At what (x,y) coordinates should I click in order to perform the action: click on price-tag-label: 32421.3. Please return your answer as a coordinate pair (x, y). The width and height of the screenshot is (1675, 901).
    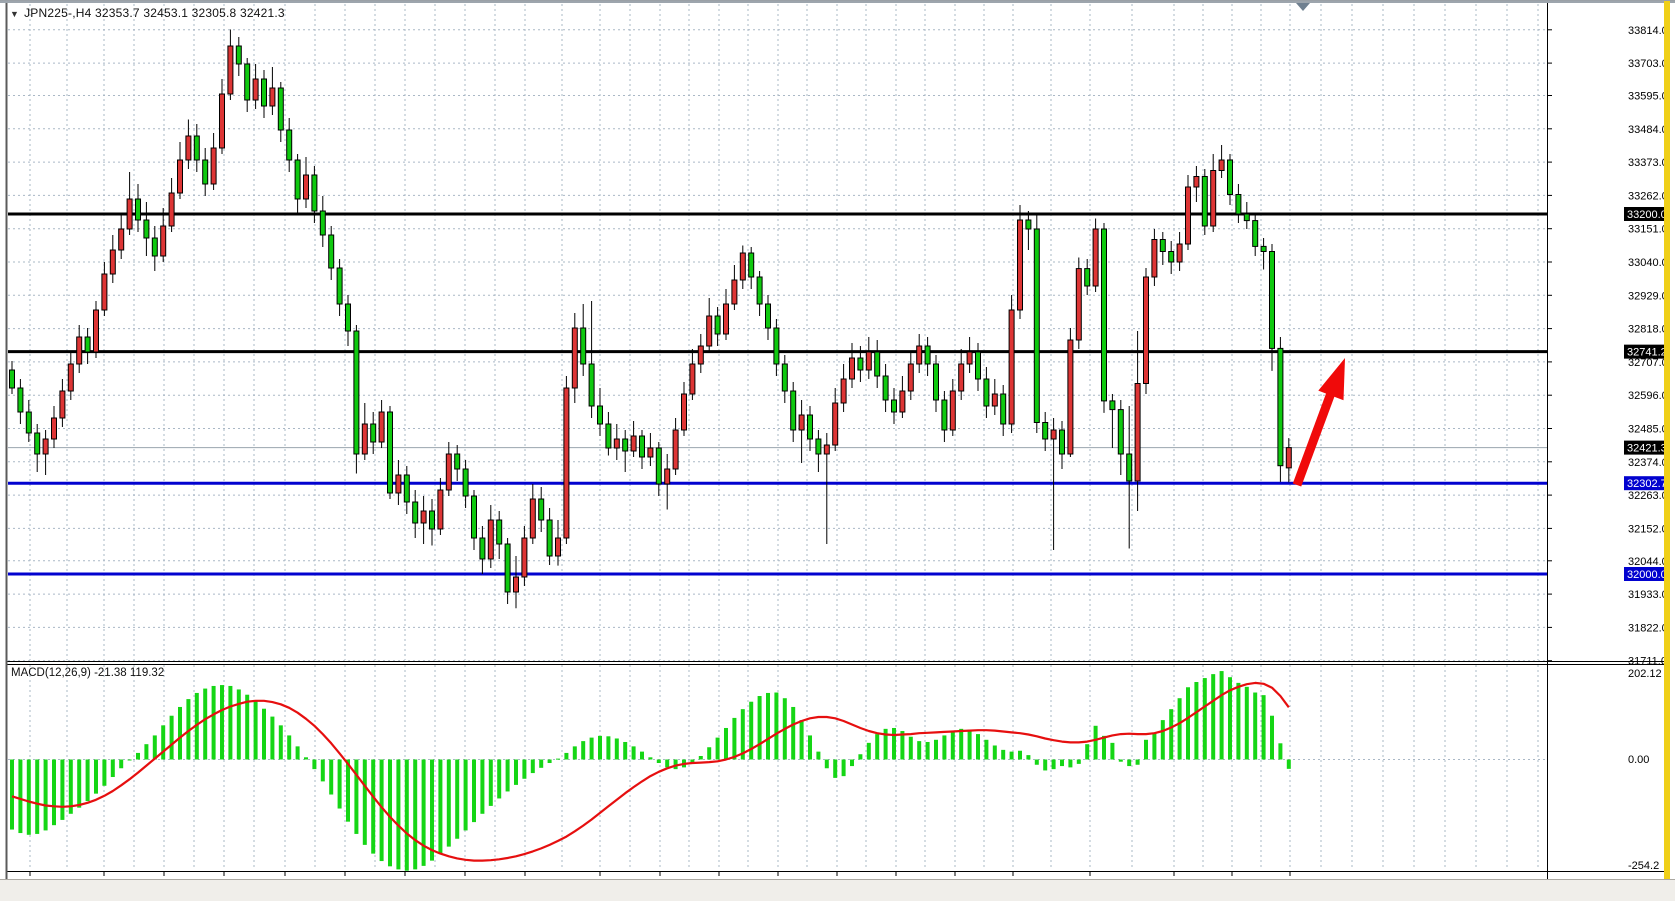
    Looking at the image, I should click on (1647, 449).